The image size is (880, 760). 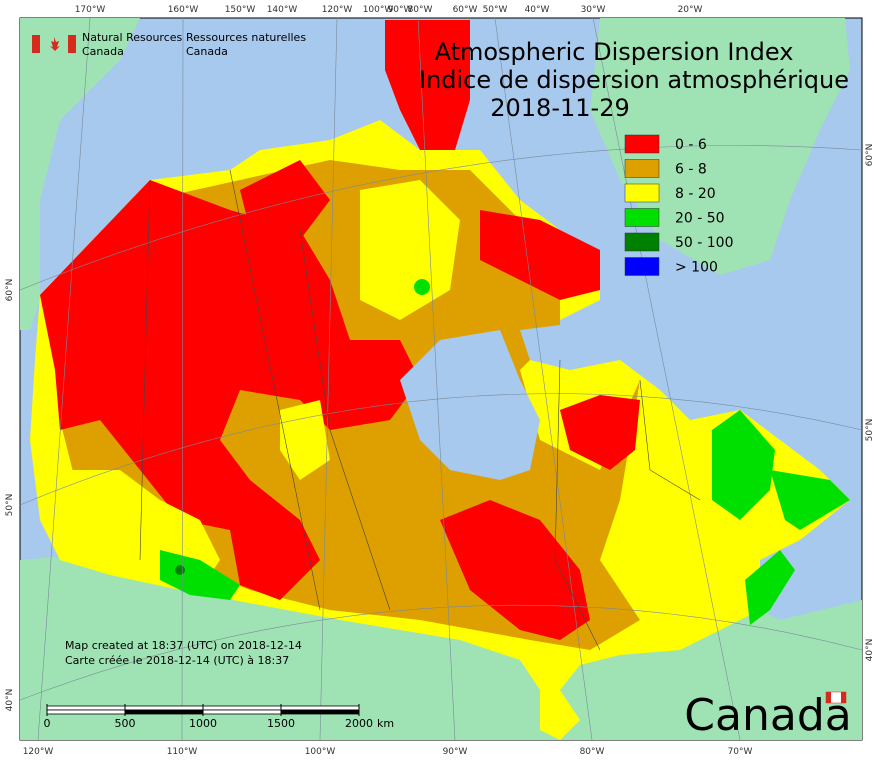 What do you see at coordinates (593, 10) in the screenshot?
I see `lon-label: 30°W` at bounding box center [593, 10].